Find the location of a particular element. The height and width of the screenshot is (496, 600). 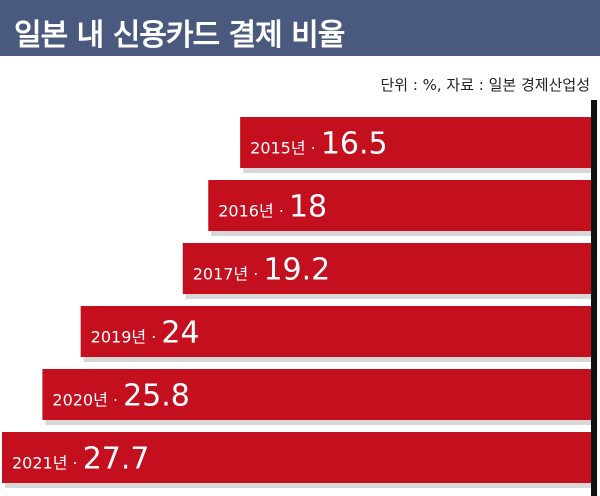

chart-title: 일본 내 신용카드 결제 비율 is located at coordinates (179, 35).